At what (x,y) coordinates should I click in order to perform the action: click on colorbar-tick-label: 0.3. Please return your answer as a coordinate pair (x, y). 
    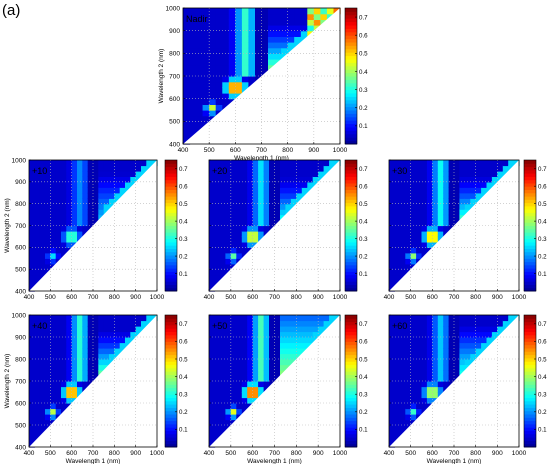
    Looking at the image, I should click on (183, 239).